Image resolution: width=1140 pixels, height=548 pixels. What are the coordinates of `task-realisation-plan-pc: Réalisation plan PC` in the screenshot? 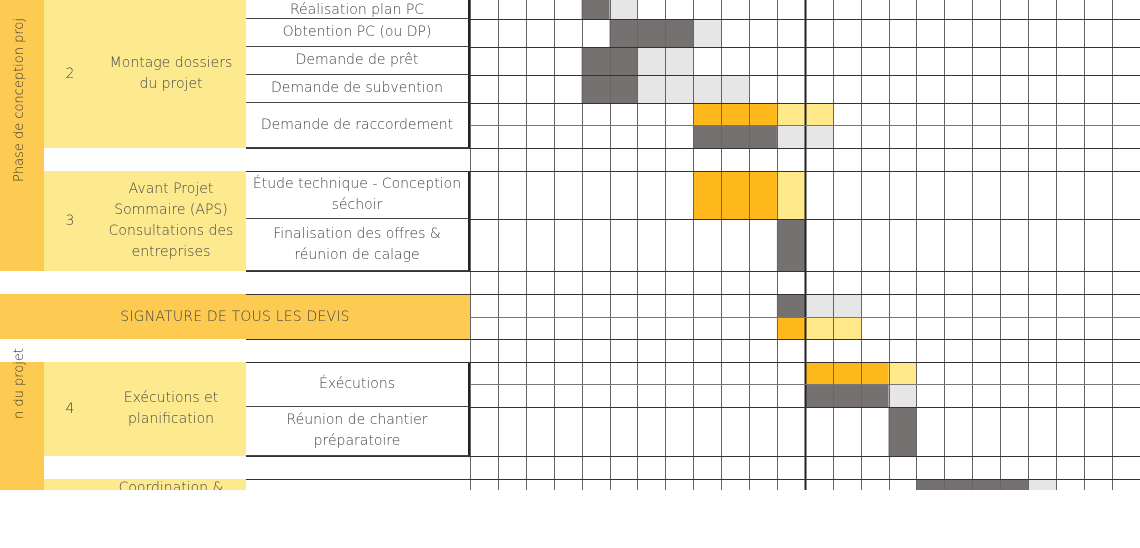 It's located at (358, 9).